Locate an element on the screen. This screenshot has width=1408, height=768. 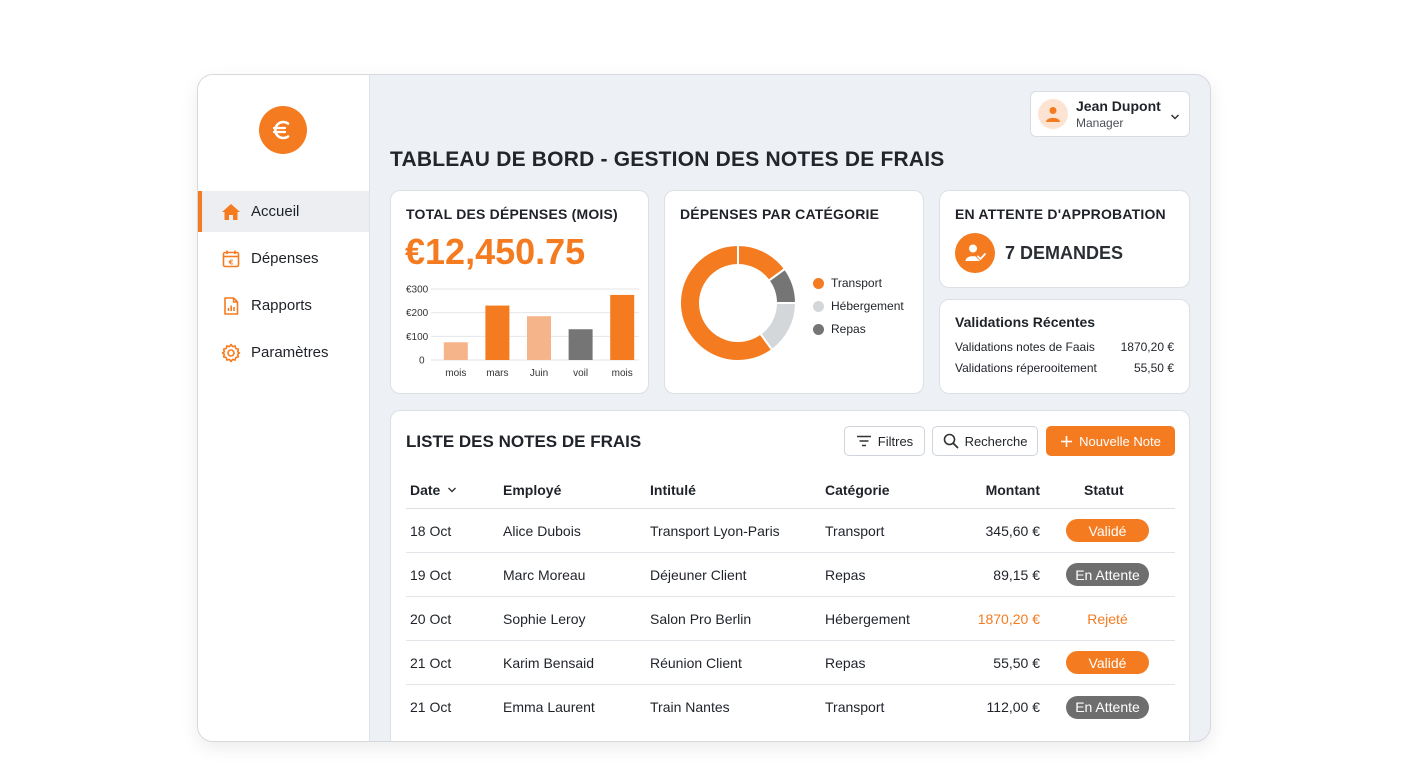
user-avatar-icon is located at coordinates (1053, 114).